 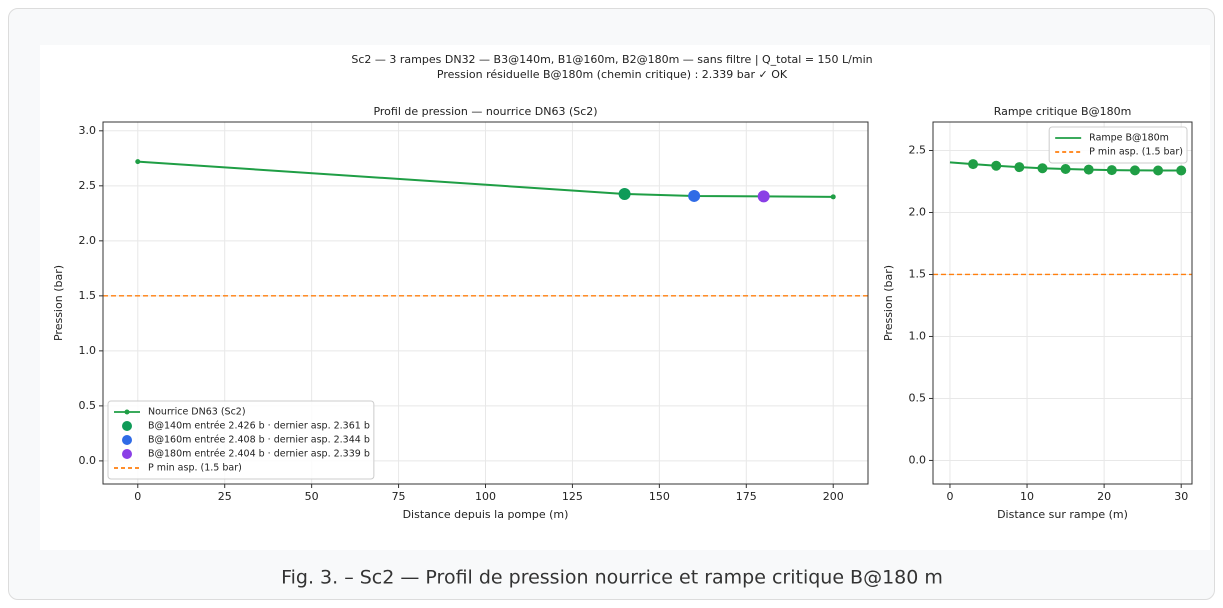 I want to click on chart-title: Profil de pression — nourrice DN63 (Sc2), so click(x=485, y=111).